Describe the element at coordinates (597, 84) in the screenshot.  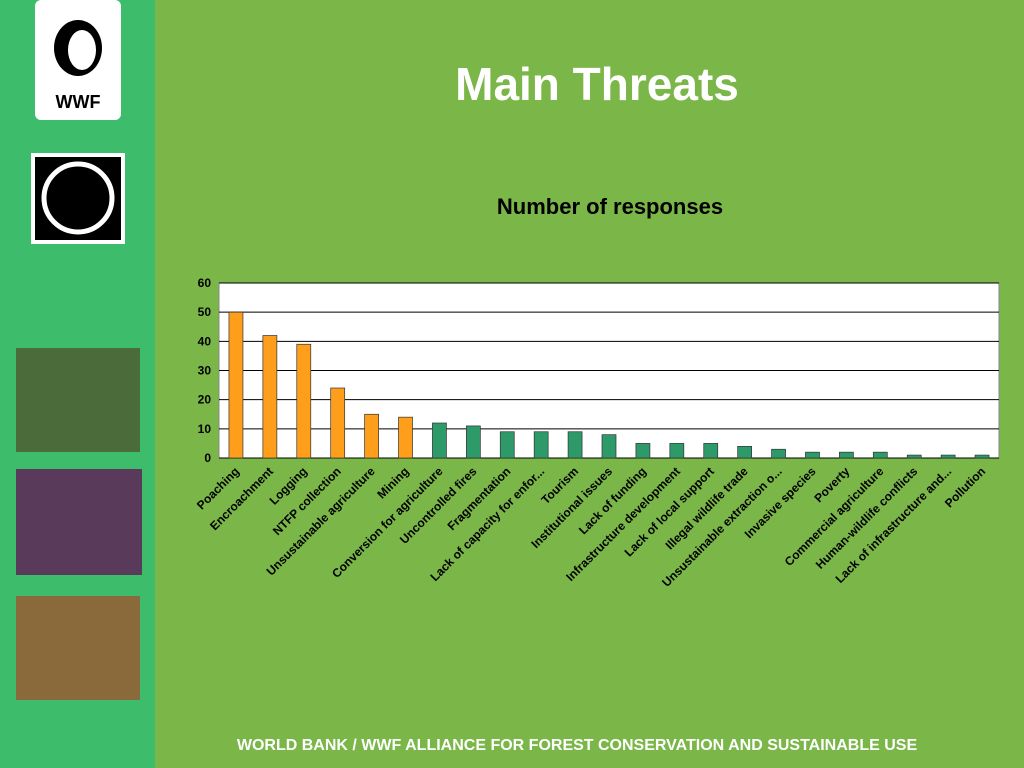
I see `slide-title: Main Threats` at that location.